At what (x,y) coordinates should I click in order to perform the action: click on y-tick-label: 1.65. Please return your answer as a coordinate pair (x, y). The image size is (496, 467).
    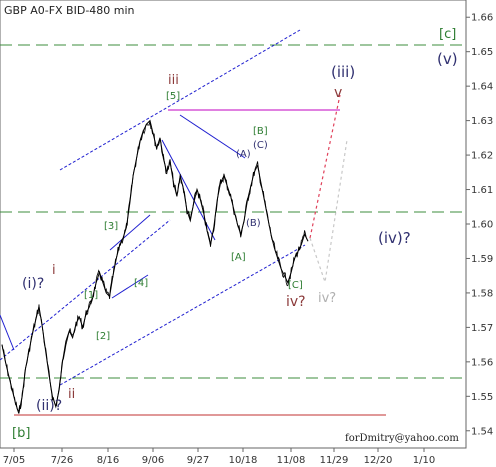
    Looking at the image, I should click on (482, 52).